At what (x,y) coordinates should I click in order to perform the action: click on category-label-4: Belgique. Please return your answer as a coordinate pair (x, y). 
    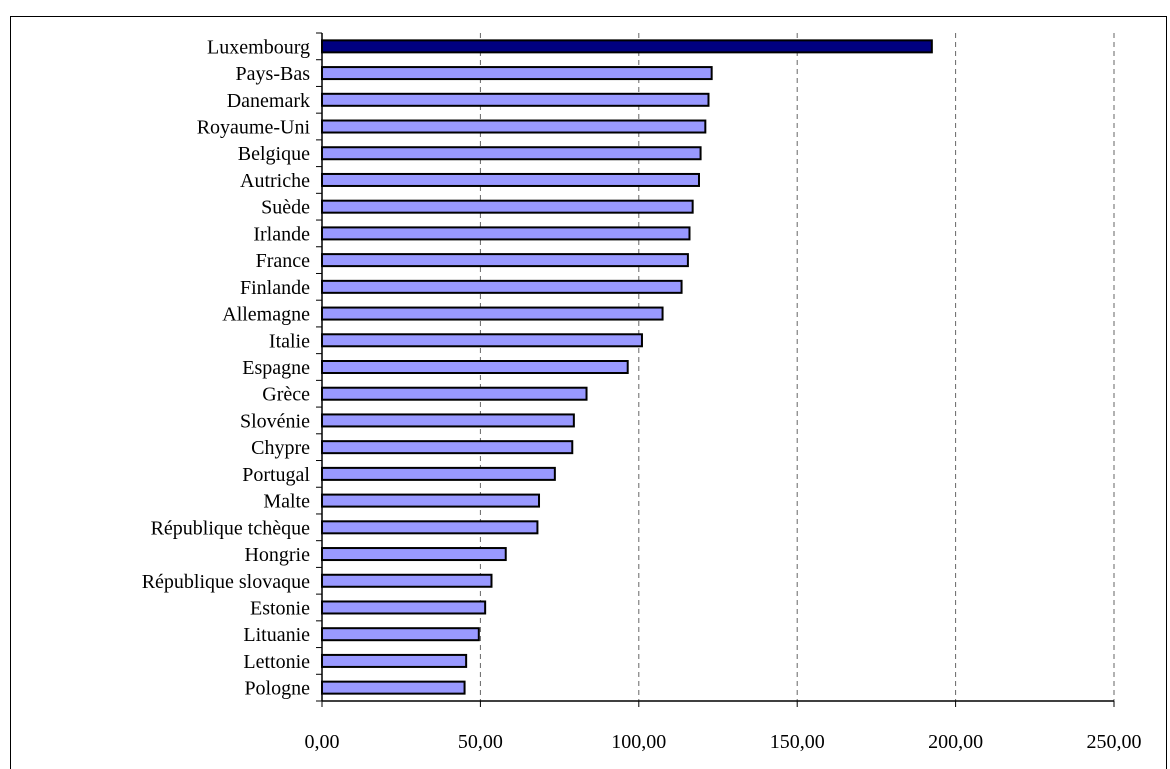
    Looking at the image, I should click on (274, 154).